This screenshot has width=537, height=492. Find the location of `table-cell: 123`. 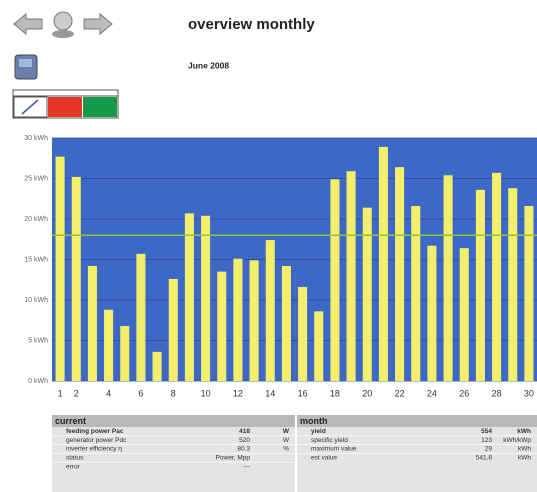

table-cell: 123 is located at coordinates (486, 440).